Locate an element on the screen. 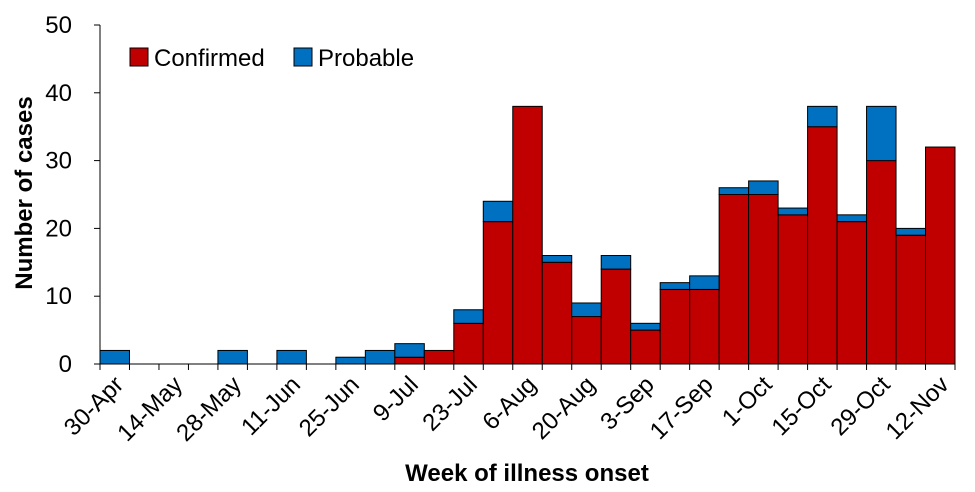 The height and width of the screenshot is (492, 975). bar-confirmed-13-Aug is located at coordinates (557, 313).